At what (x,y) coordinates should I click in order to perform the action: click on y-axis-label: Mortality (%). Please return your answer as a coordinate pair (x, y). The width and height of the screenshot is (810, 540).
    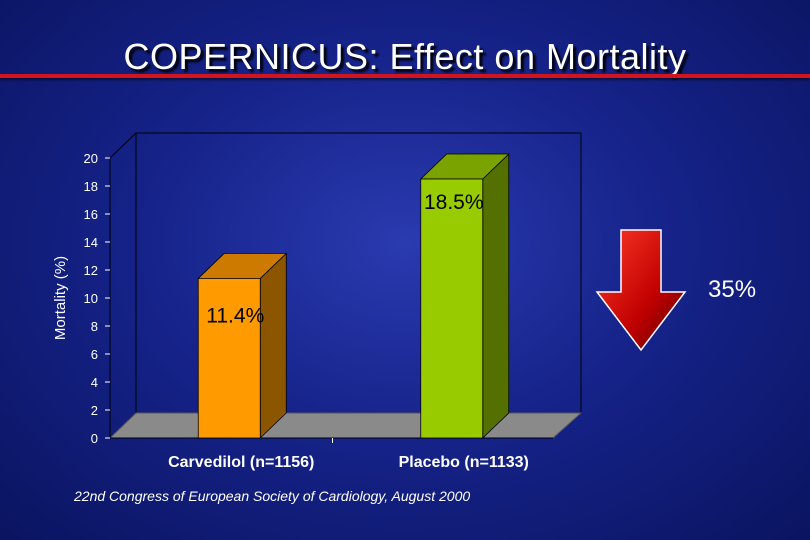
    Looking at the image, I should click on (60, 298).